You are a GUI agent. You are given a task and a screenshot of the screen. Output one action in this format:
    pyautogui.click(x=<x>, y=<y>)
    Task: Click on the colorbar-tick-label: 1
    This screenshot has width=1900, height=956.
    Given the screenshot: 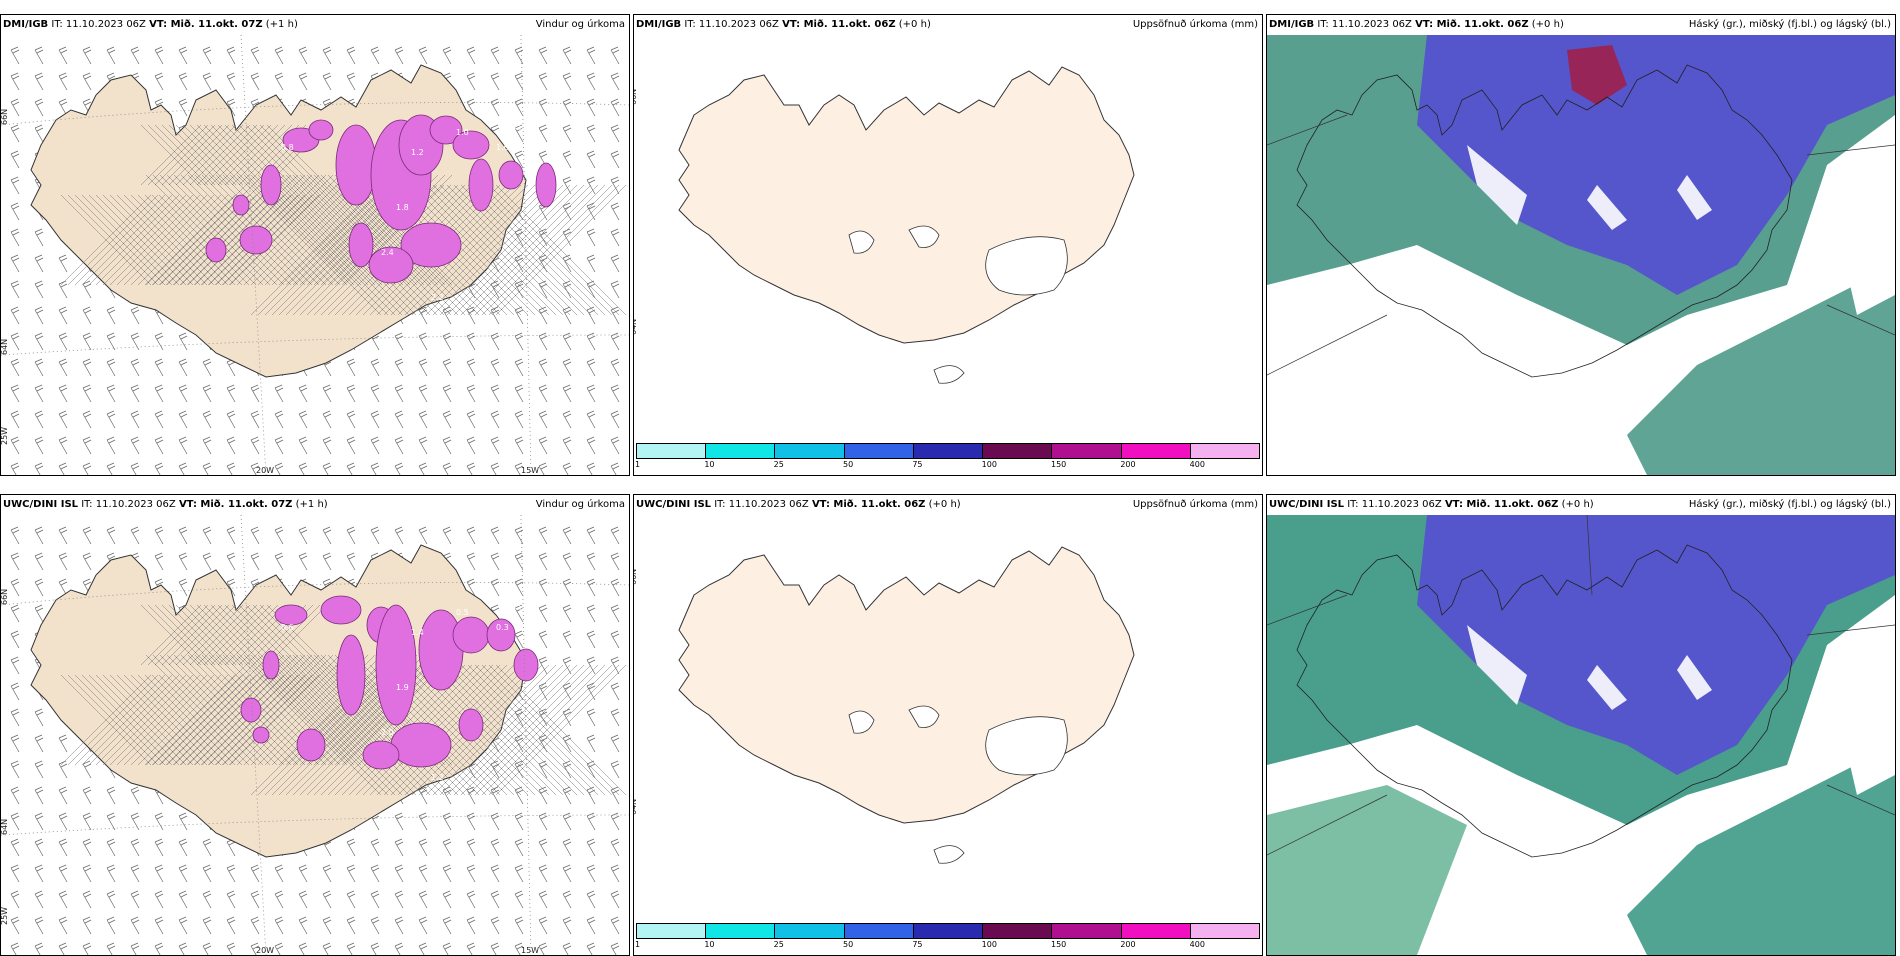 What is the action you would take?
    pyautogui.click(x=638, y=944)
    